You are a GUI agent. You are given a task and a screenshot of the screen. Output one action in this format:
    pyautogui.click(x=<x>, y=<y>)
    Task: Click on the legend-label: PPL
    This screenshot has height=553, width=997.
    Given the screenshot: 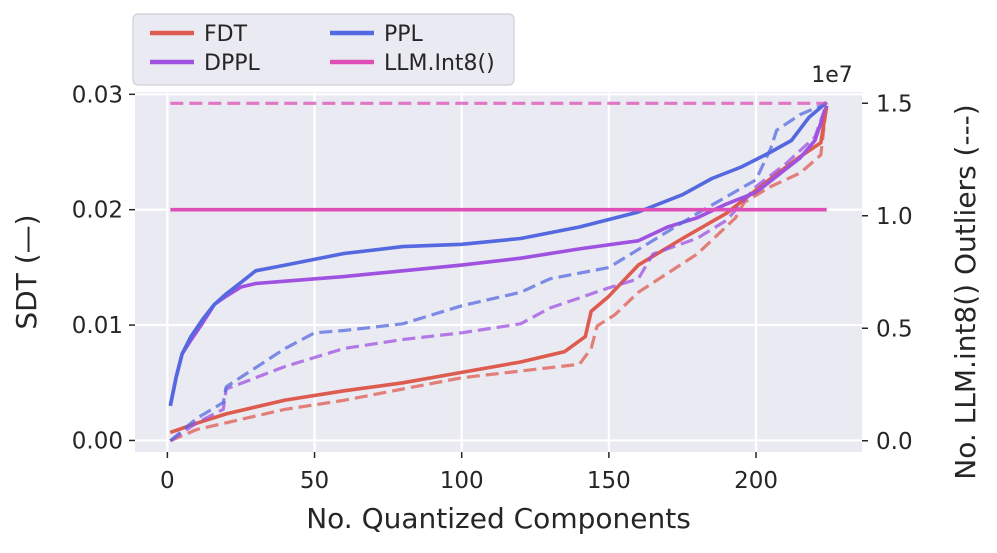 What is the action you would take?
    pyautogui.click(x=404, y=34)
    